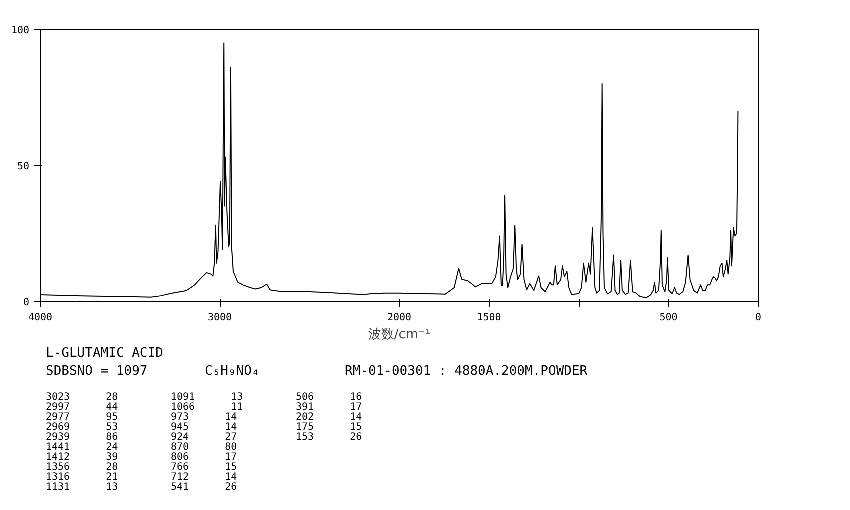  Describe the element at coordinates (82, 417) in the screenshot. I see `text: 2977 95` at that location.